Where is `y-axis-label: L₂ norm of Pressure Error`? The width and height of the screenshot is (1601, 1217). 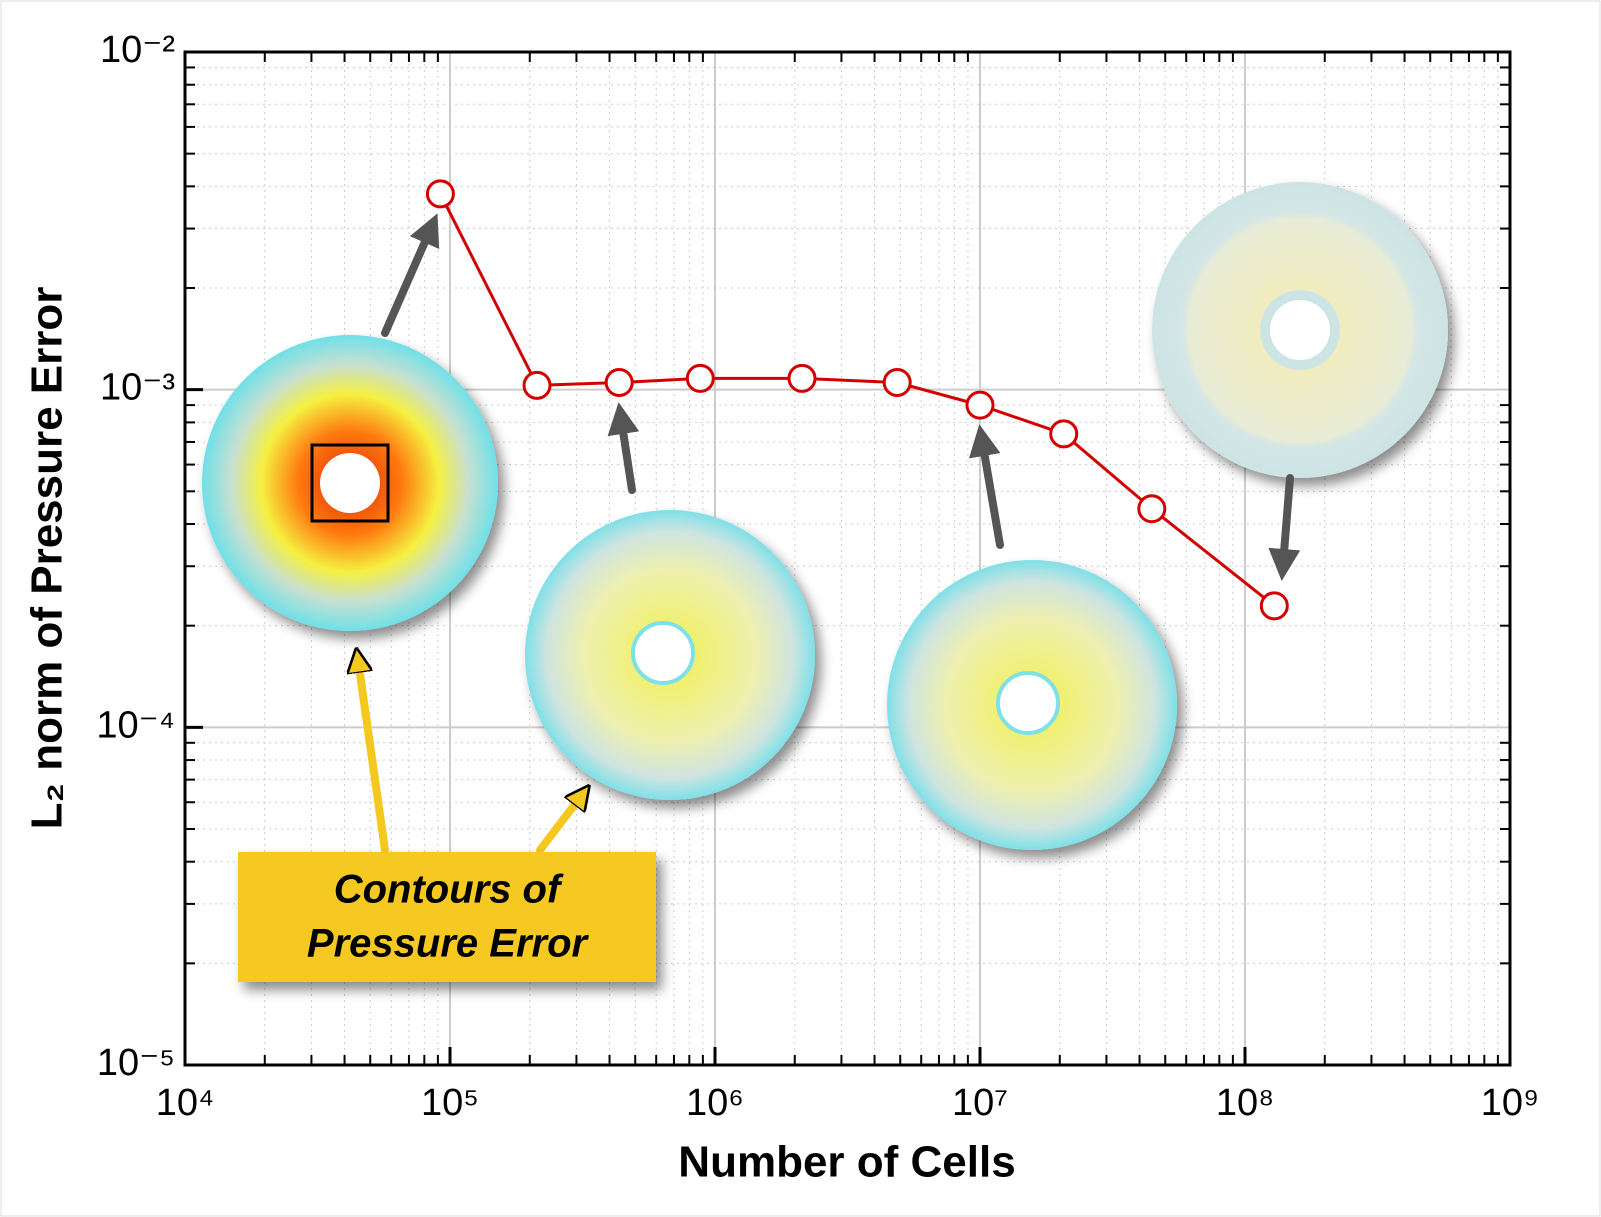
y-axis-label: L₂ norm of Pressure Error is located at coordinates (47, 558).